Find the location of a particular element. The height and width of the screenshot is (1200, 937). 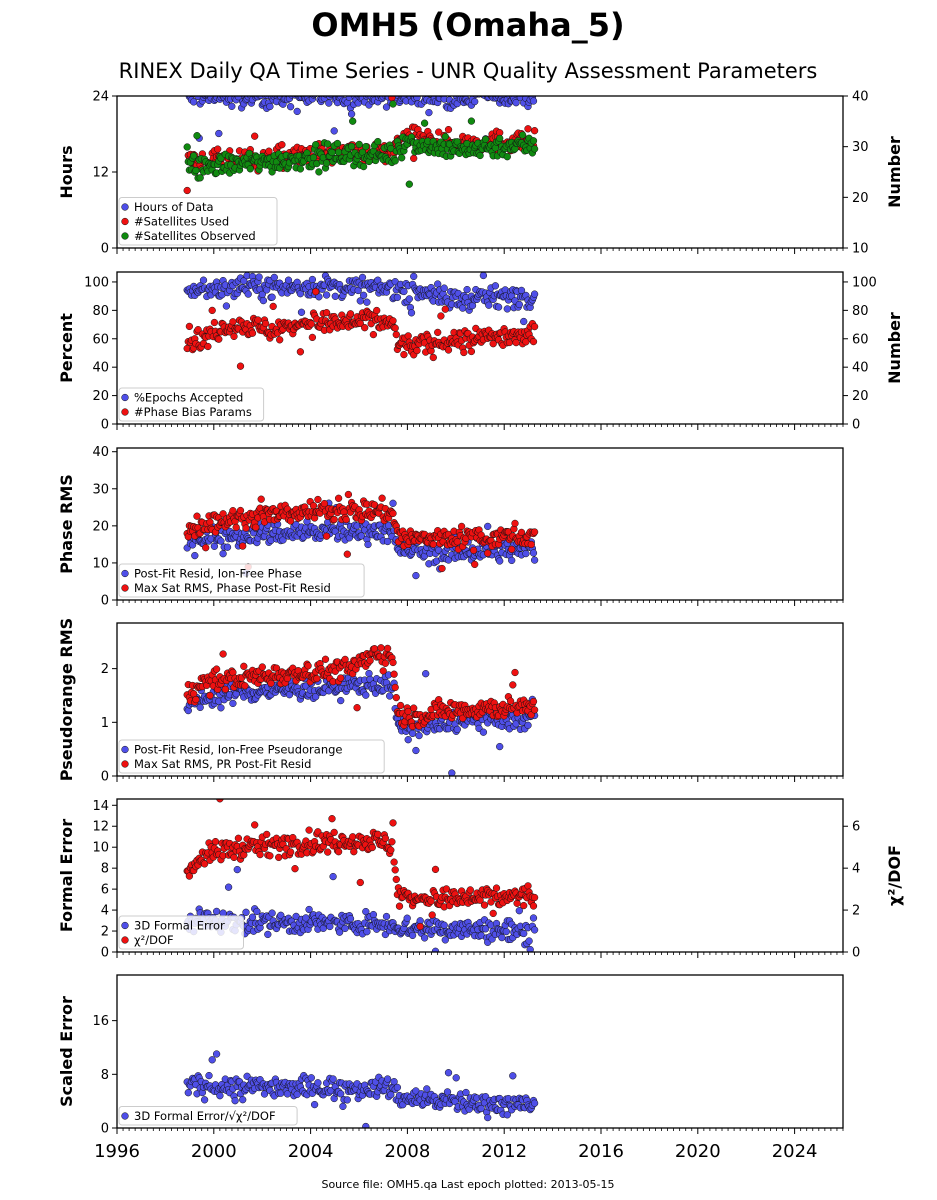

y-tick-label: 2 is located at coordinates (105, 669).